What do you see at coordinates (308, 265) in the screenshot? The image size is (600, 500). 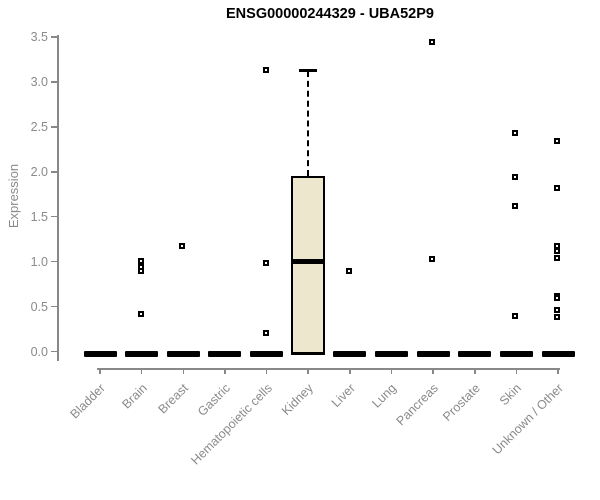 I see `box-kidney` at bounding box center [308, 265].